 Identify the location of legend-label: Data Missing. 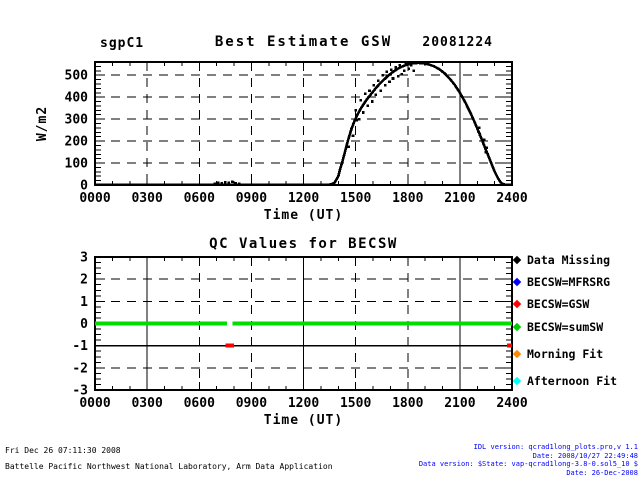
(569, 260).